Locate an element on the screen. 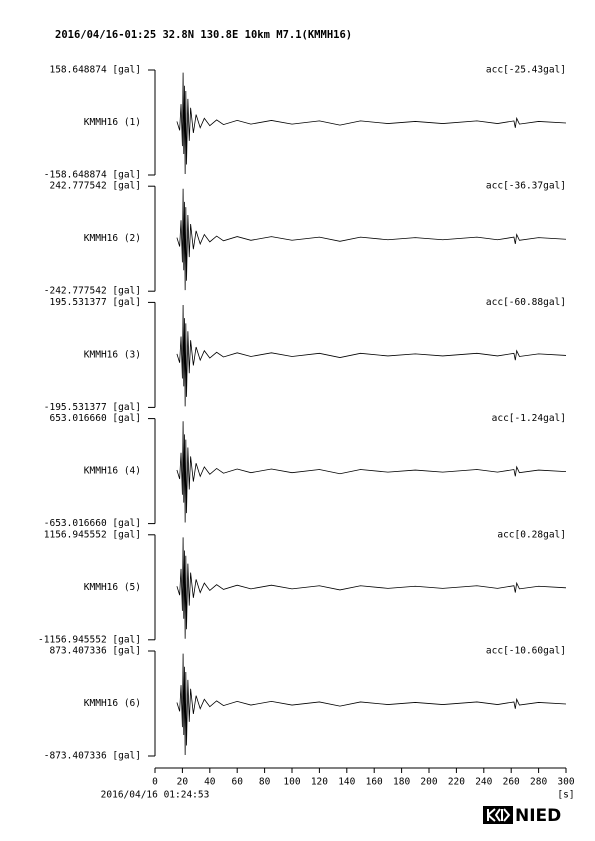 This screenshot has width=595, height=841. logo: NIED is located at coordinates (522, 816).